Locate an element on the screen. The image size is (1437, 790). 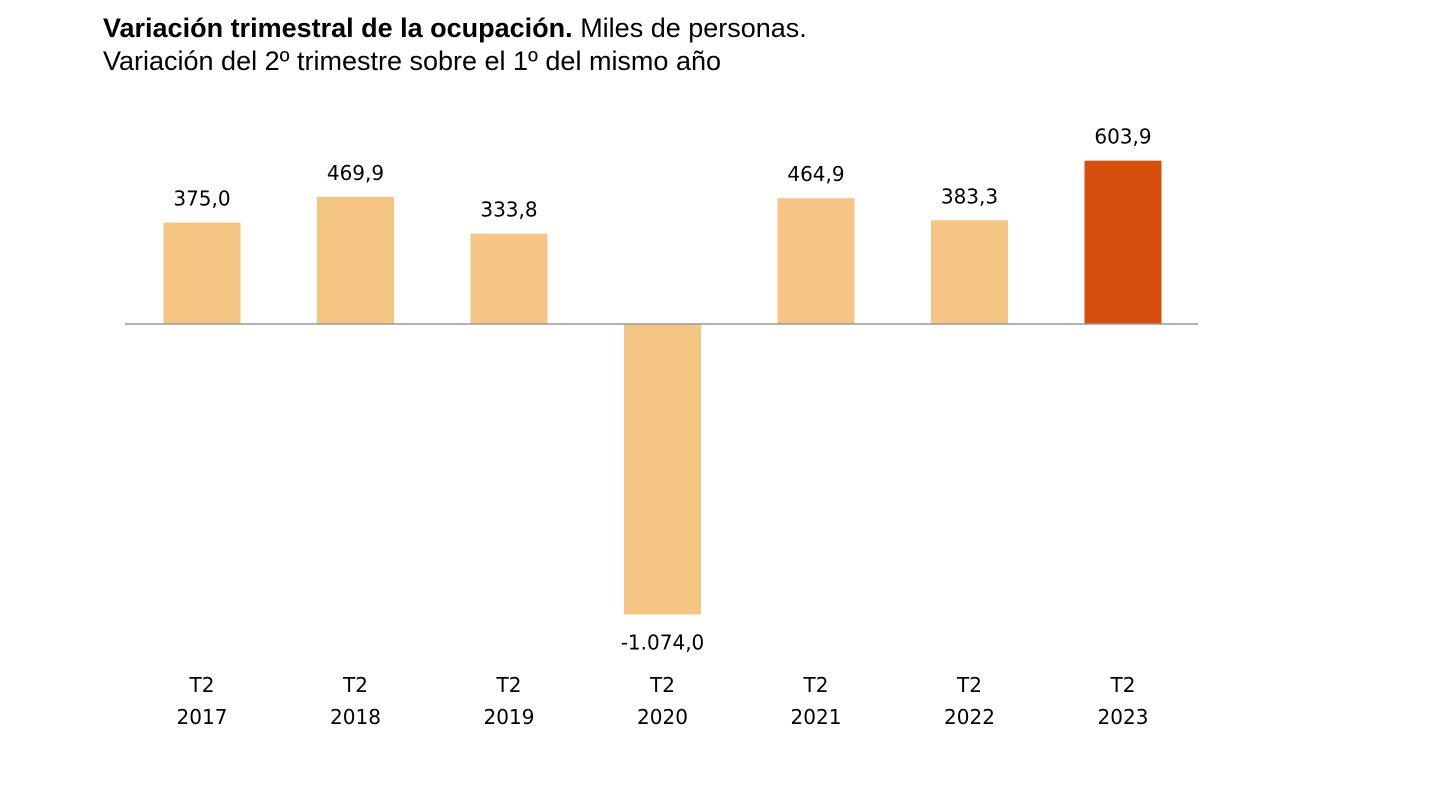
chart-title-unit: Miles de personas. is located at coordinates (693, 28).